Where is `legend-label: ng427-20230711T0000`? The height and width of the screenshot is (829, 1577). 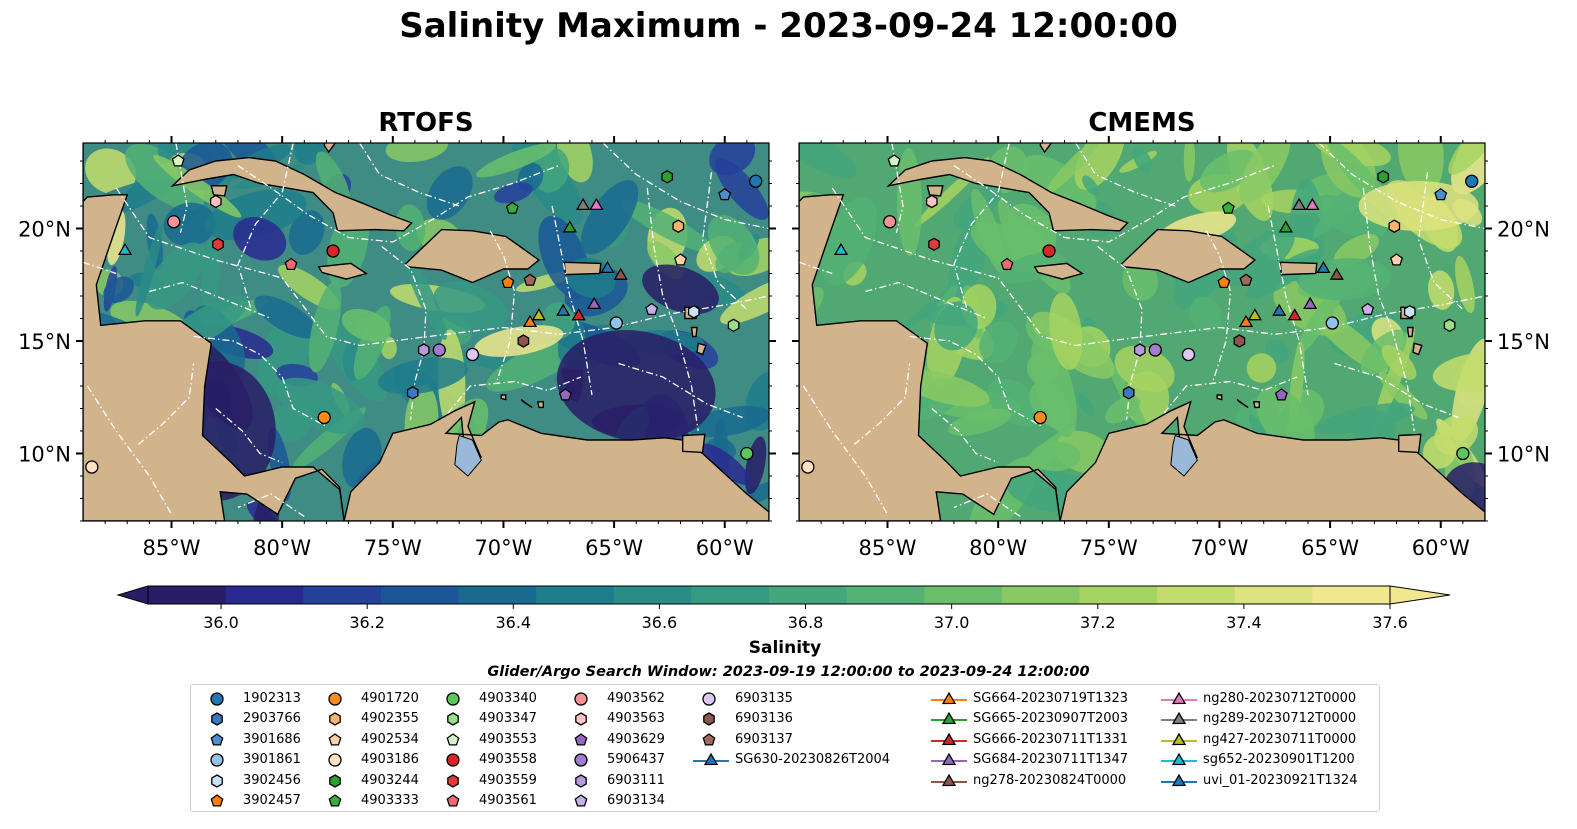
legend-label: ng427-20230711T0000 is located at coordinates (1280, 739).